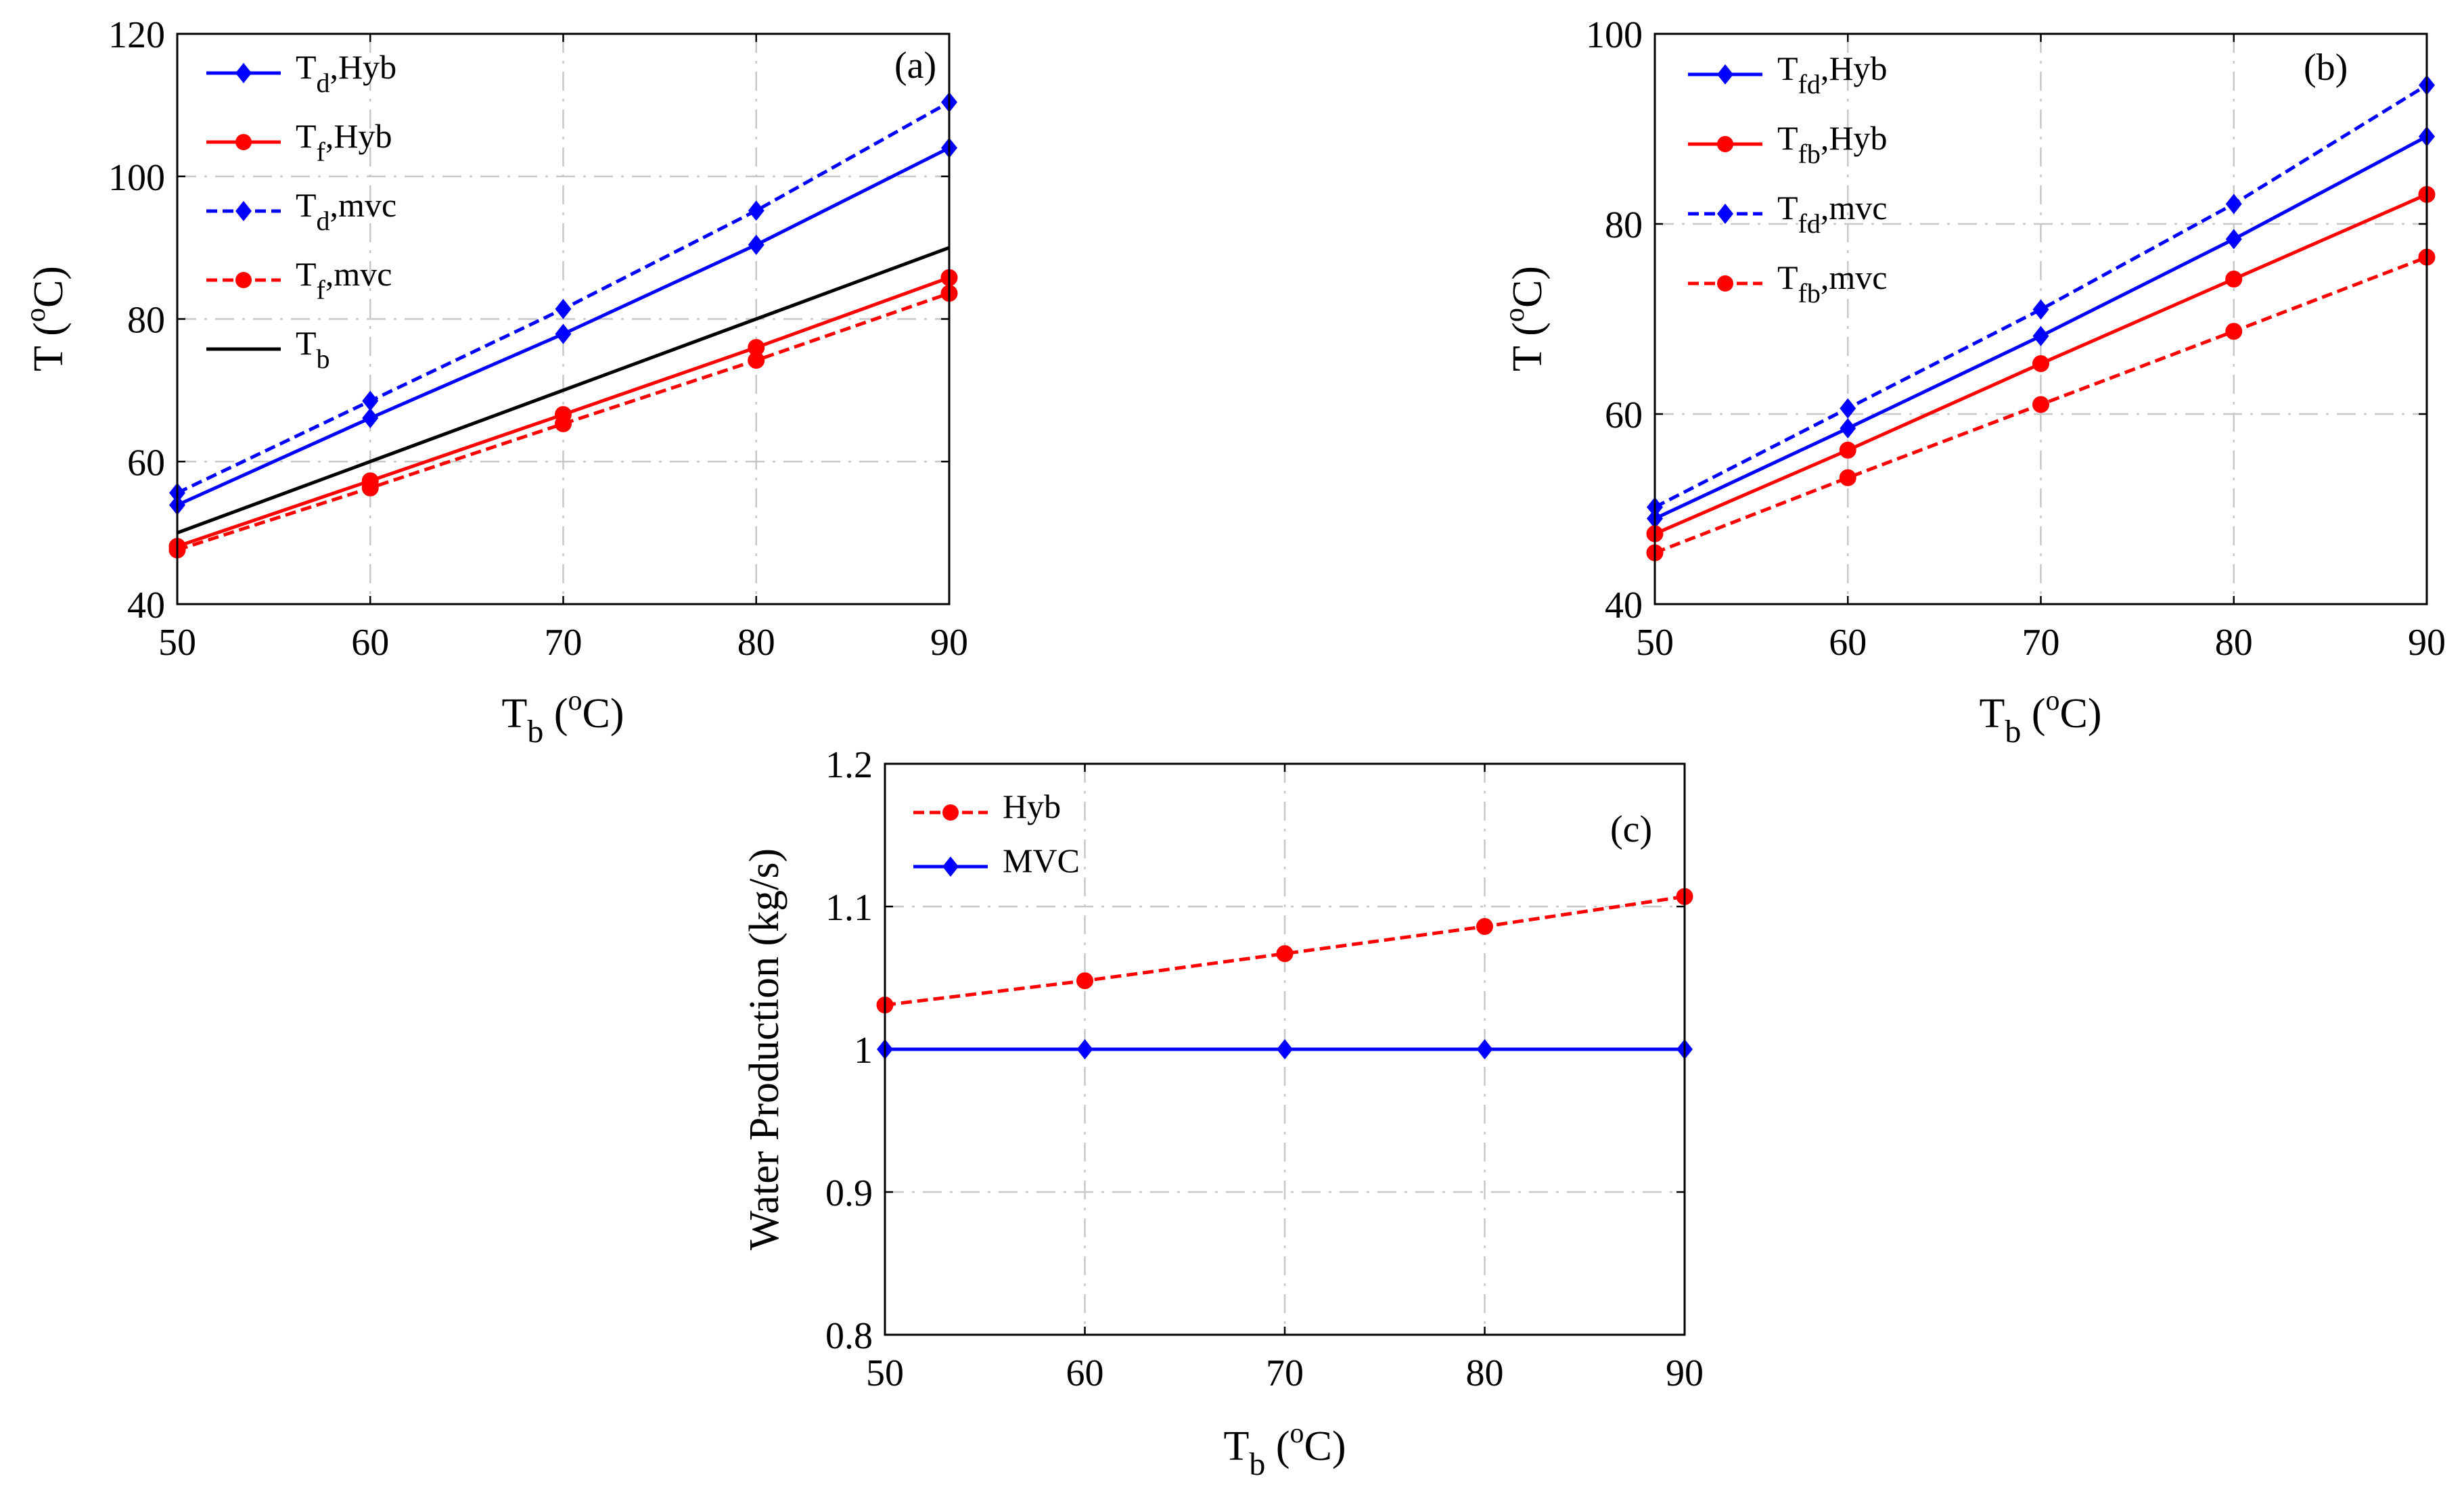 The image size is (2464, 1489). Describe the element at coordinates (136, 35) in the screenshot. I see `y-tick-label: 120` at that location.